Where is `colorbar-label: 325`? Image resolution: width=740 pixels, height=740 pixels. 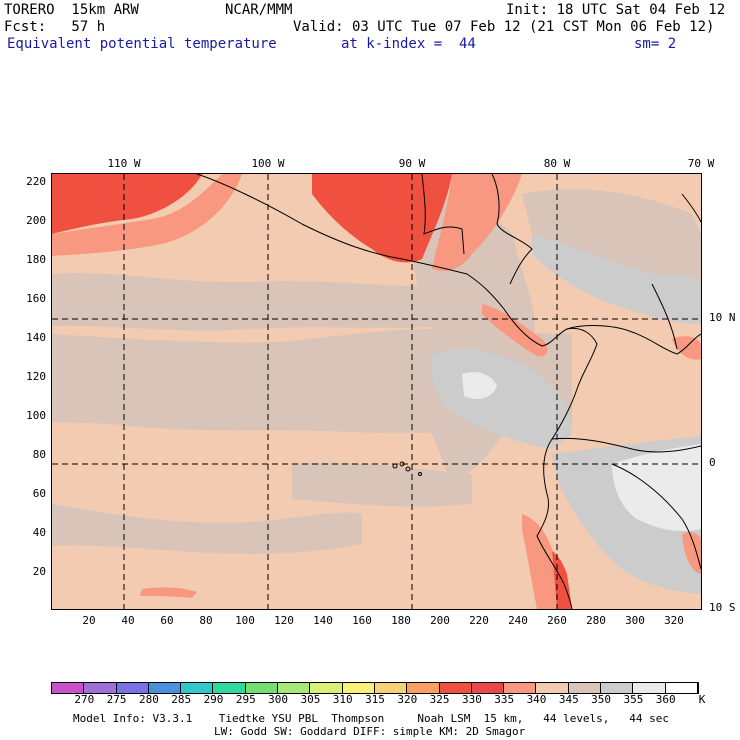 colorbar-label: 325 is located at coordinates (439, 699).